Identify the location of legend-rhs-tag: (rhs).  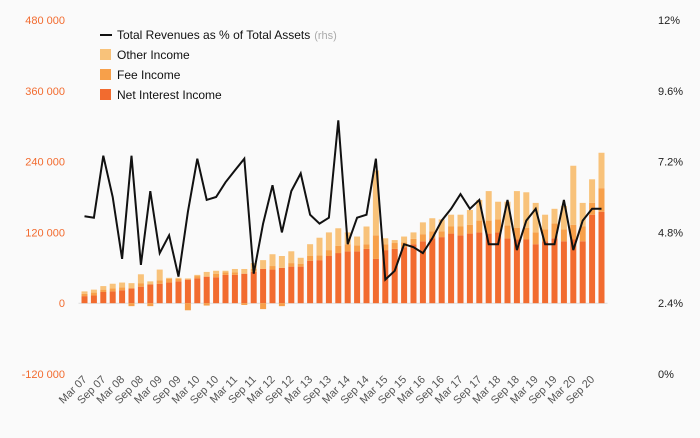
(325, 36).